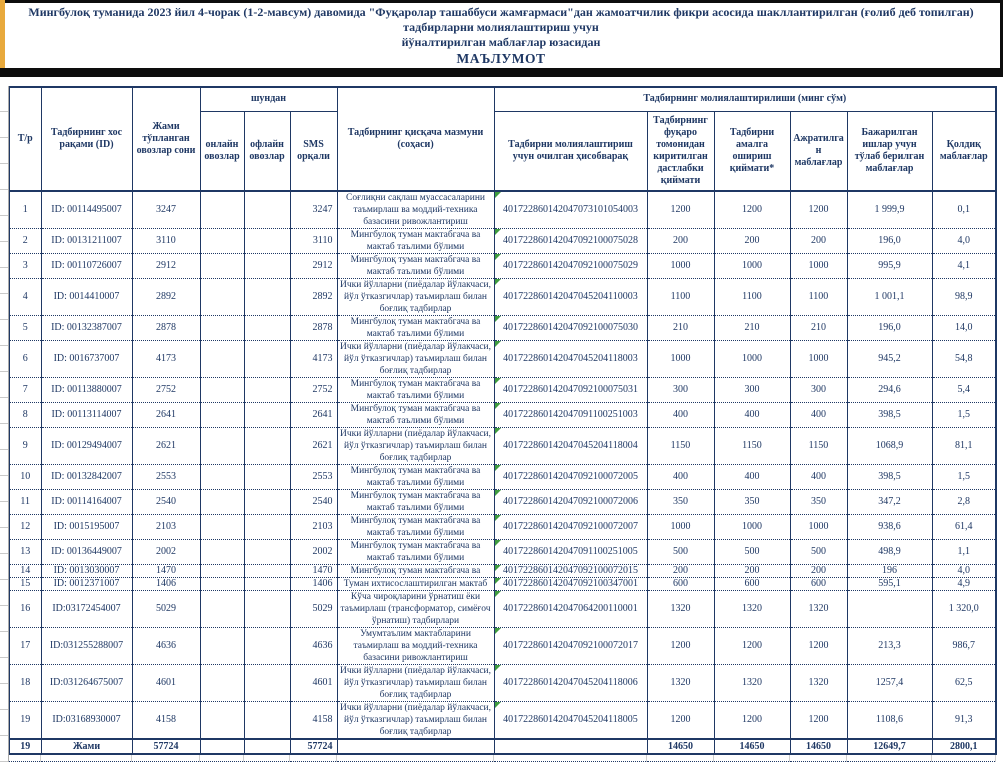  I want to click on cell-serial: 4, so click(25, 297).